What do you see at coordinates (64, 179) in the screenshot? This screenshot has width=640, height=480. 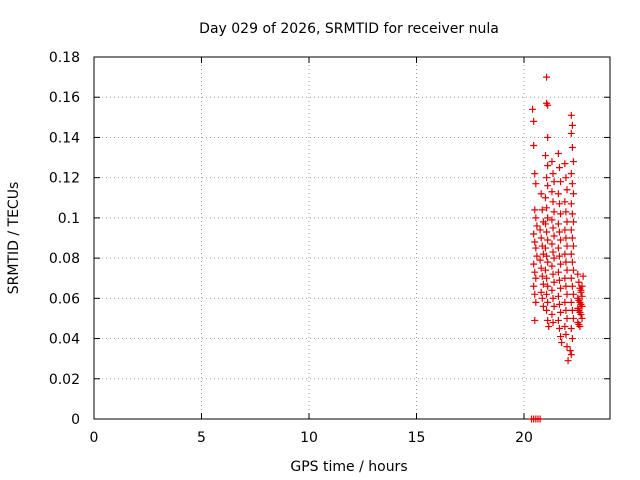 I see `y-tick-label: 0.12` at bounding box center [64, 179].